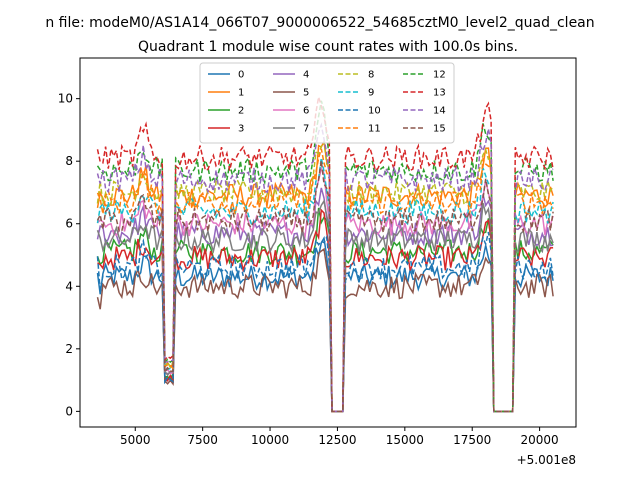 The image size is (640, 480). What do you see at coordinates (546, 460) in the screenshot?
I see `x-offset-label: +5.001e8` at bounding box center [546, 460].